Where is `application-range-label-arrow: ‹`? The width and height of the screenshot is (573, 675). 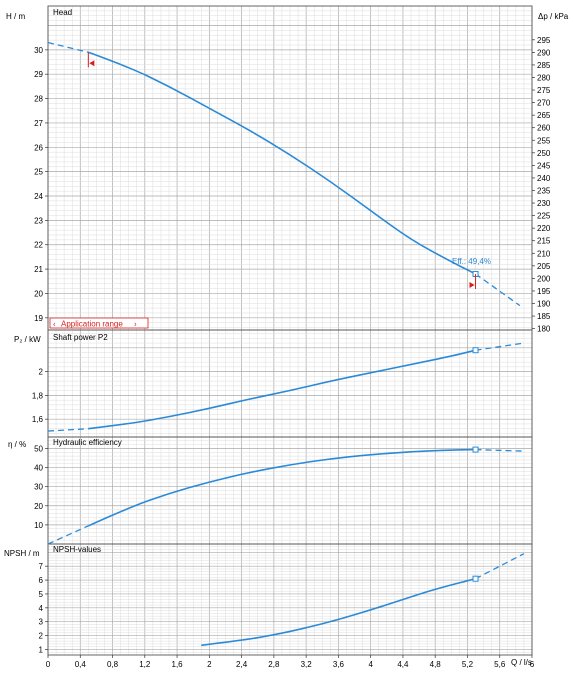 application-range-label-arrow: ‹ is located at coordinates (54, 324).